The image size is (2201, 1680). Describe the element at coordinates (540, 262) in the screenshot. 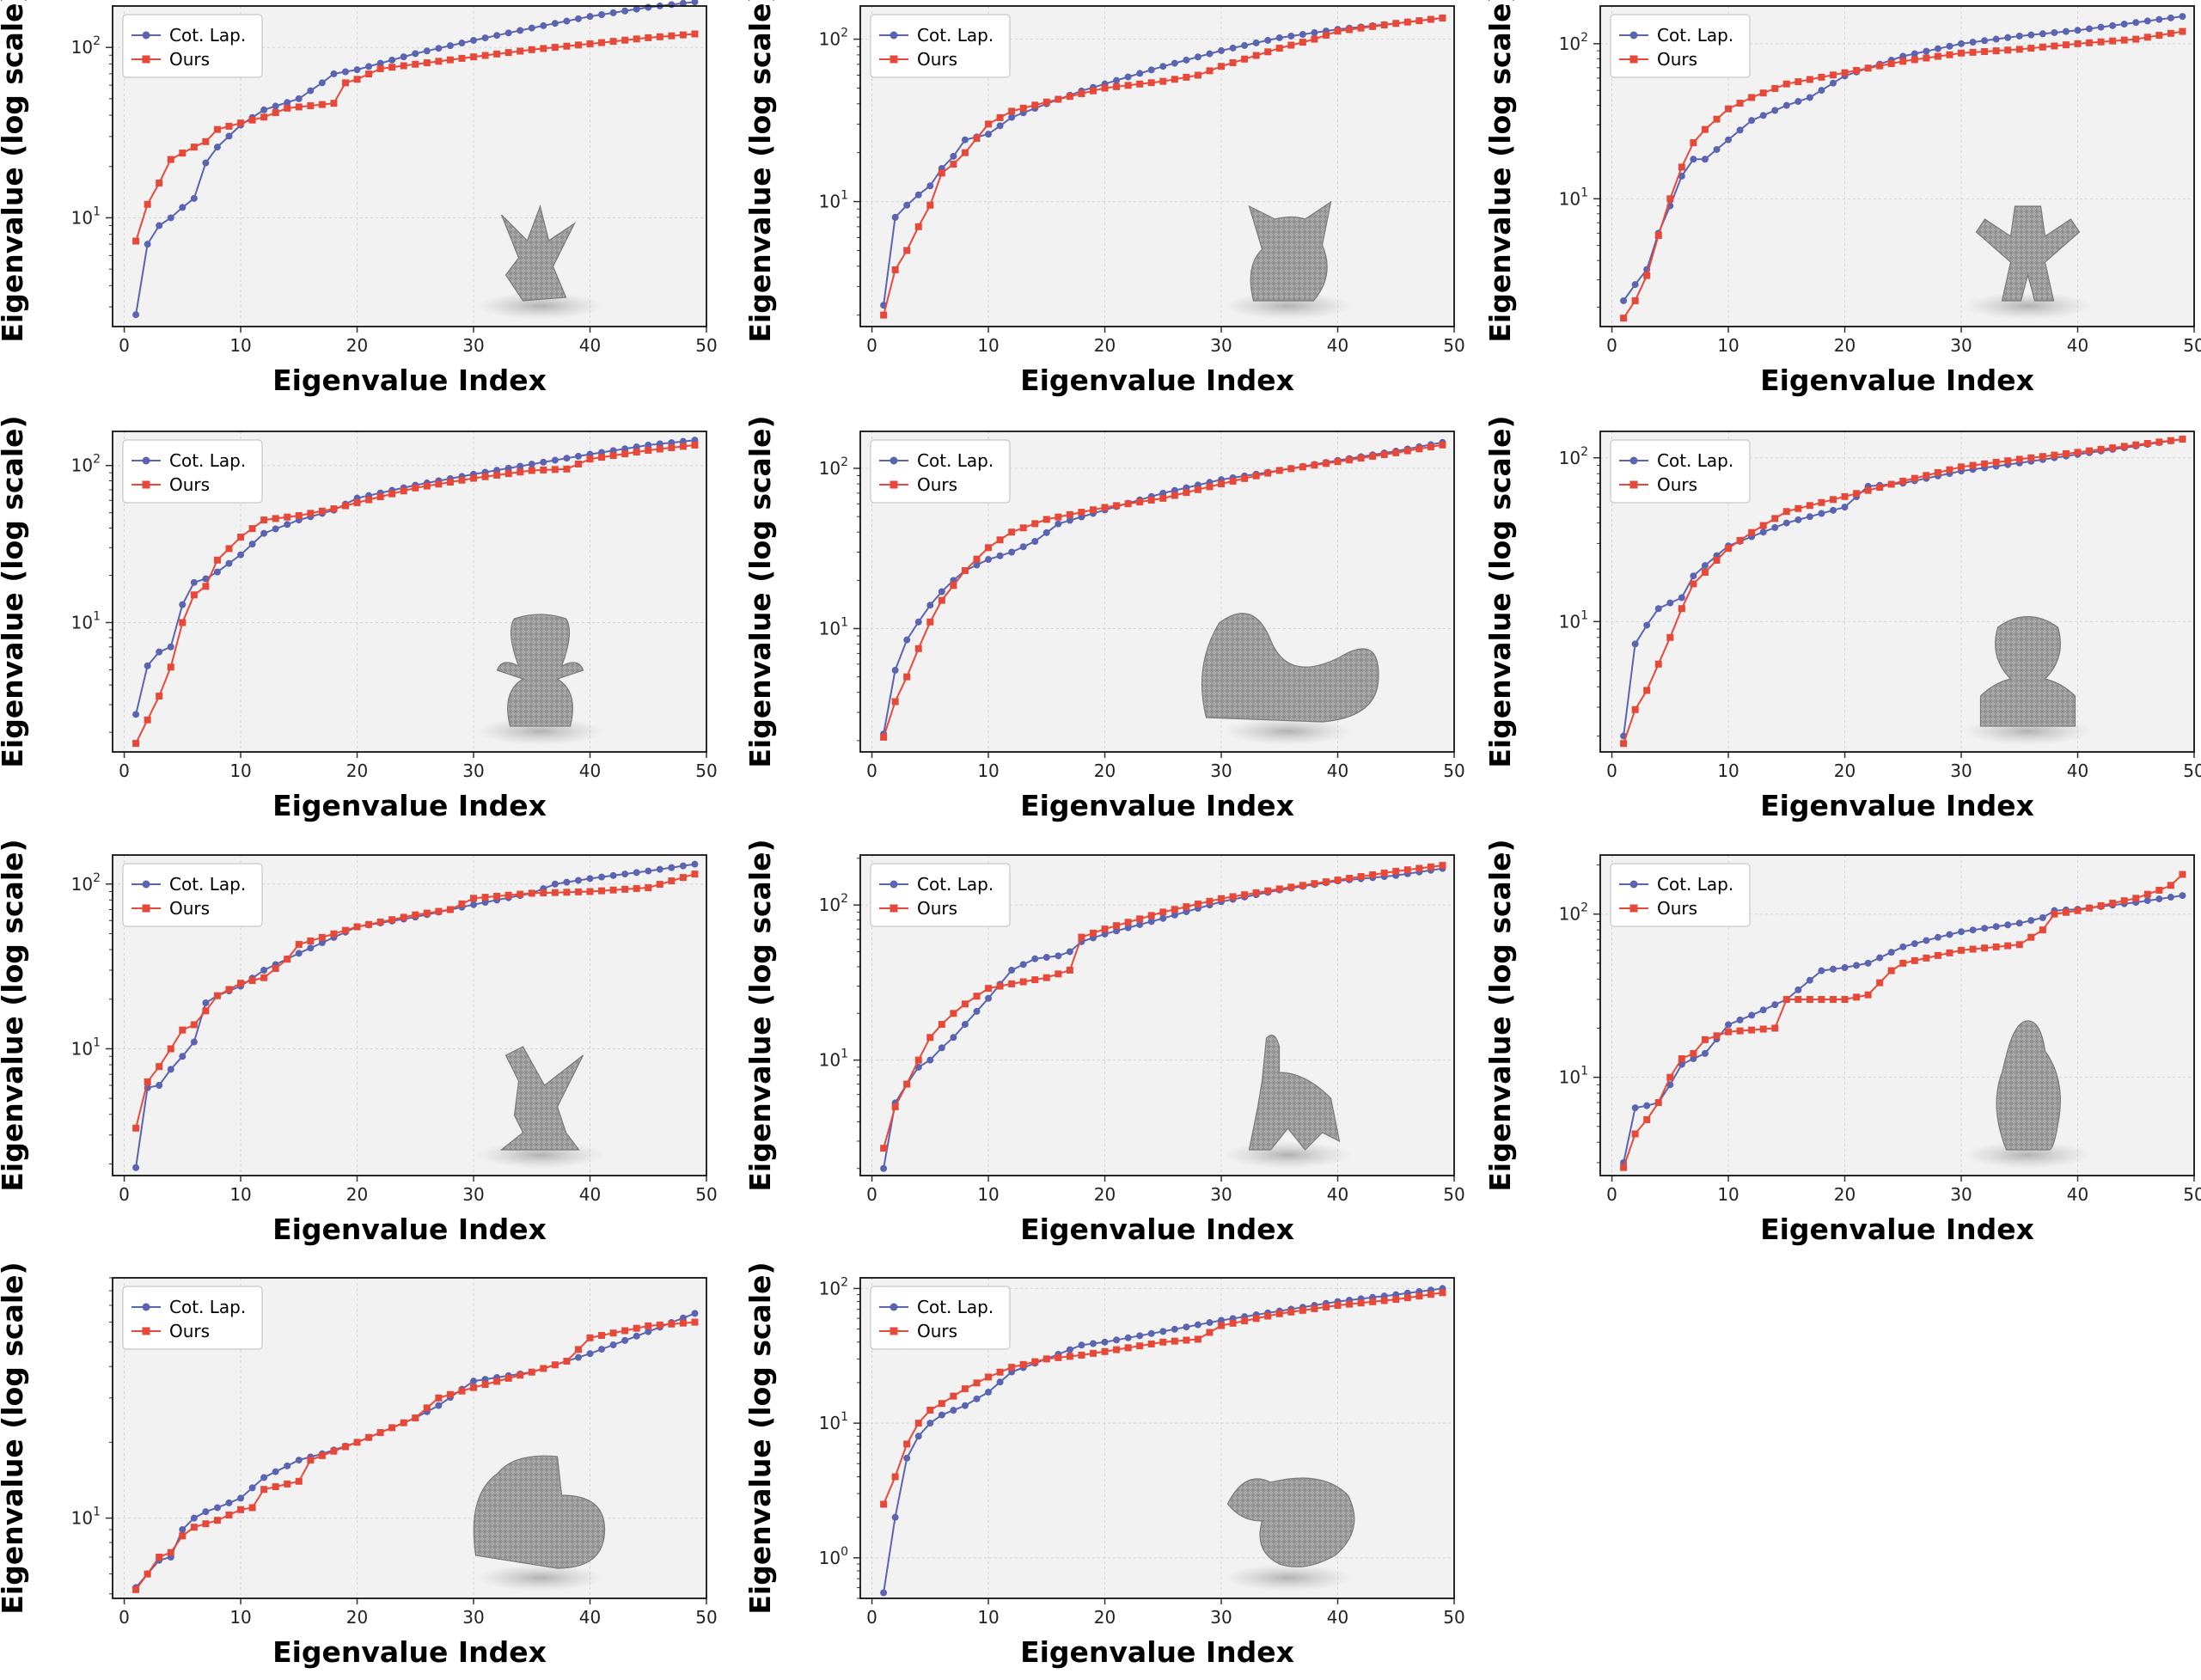

I see `mesh-illustration` at that location.